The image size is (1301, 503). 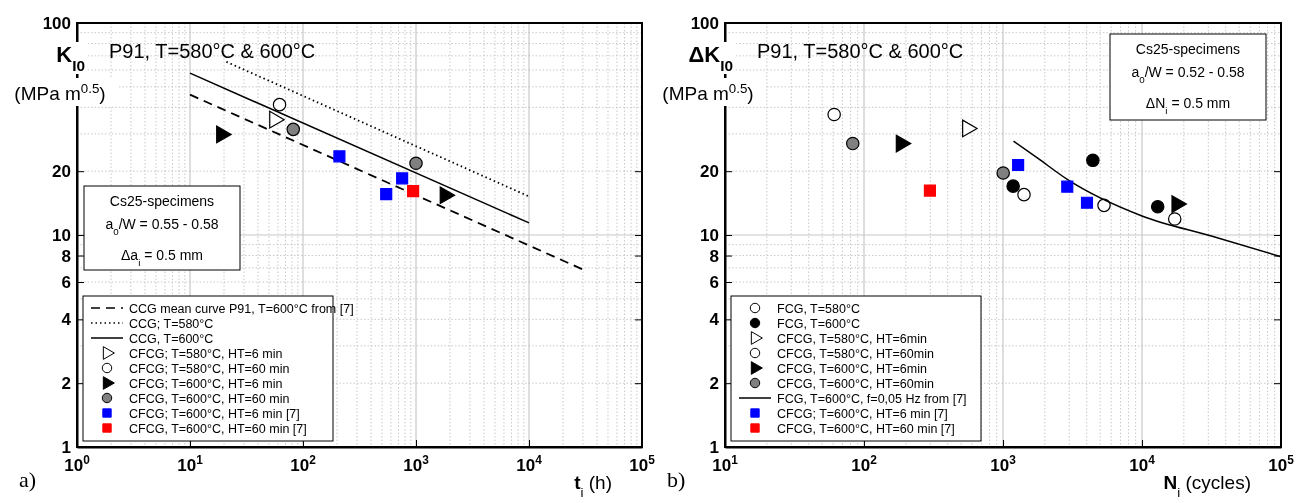 I want to click on x-tick-label: 10$^{1}$, so click(x=190, y=464).